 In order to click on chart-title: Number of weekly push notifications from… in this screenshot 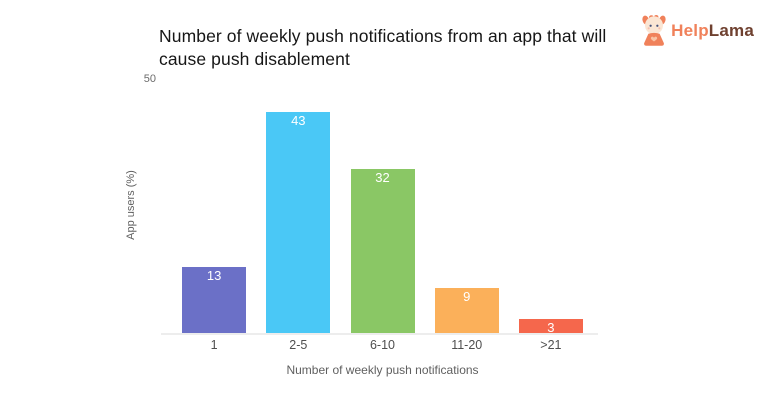, I will do `click(383, 47)`.